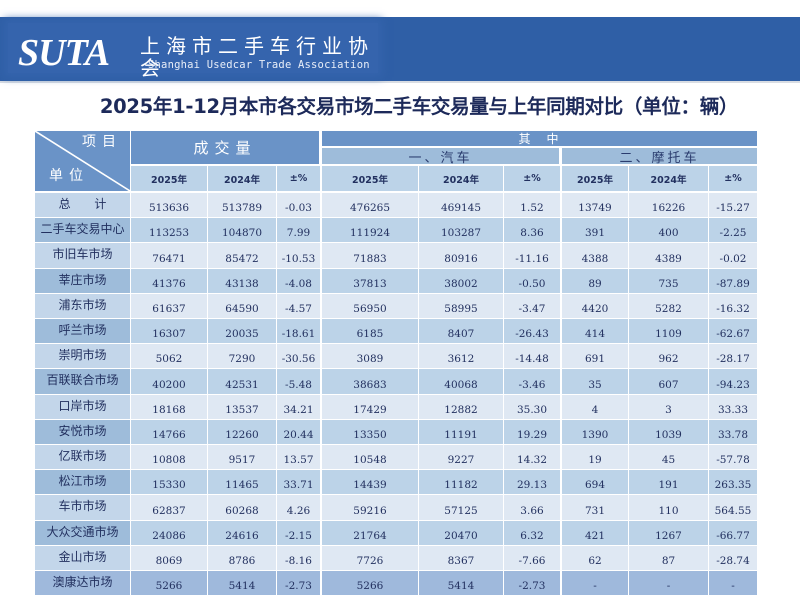 Image resolution: width=800 pixels, height=600 pixels. What do you see at coordinates (169, 205) in the screenshot?
I see `table-cell: 513636` at bounding box center [169, 205].